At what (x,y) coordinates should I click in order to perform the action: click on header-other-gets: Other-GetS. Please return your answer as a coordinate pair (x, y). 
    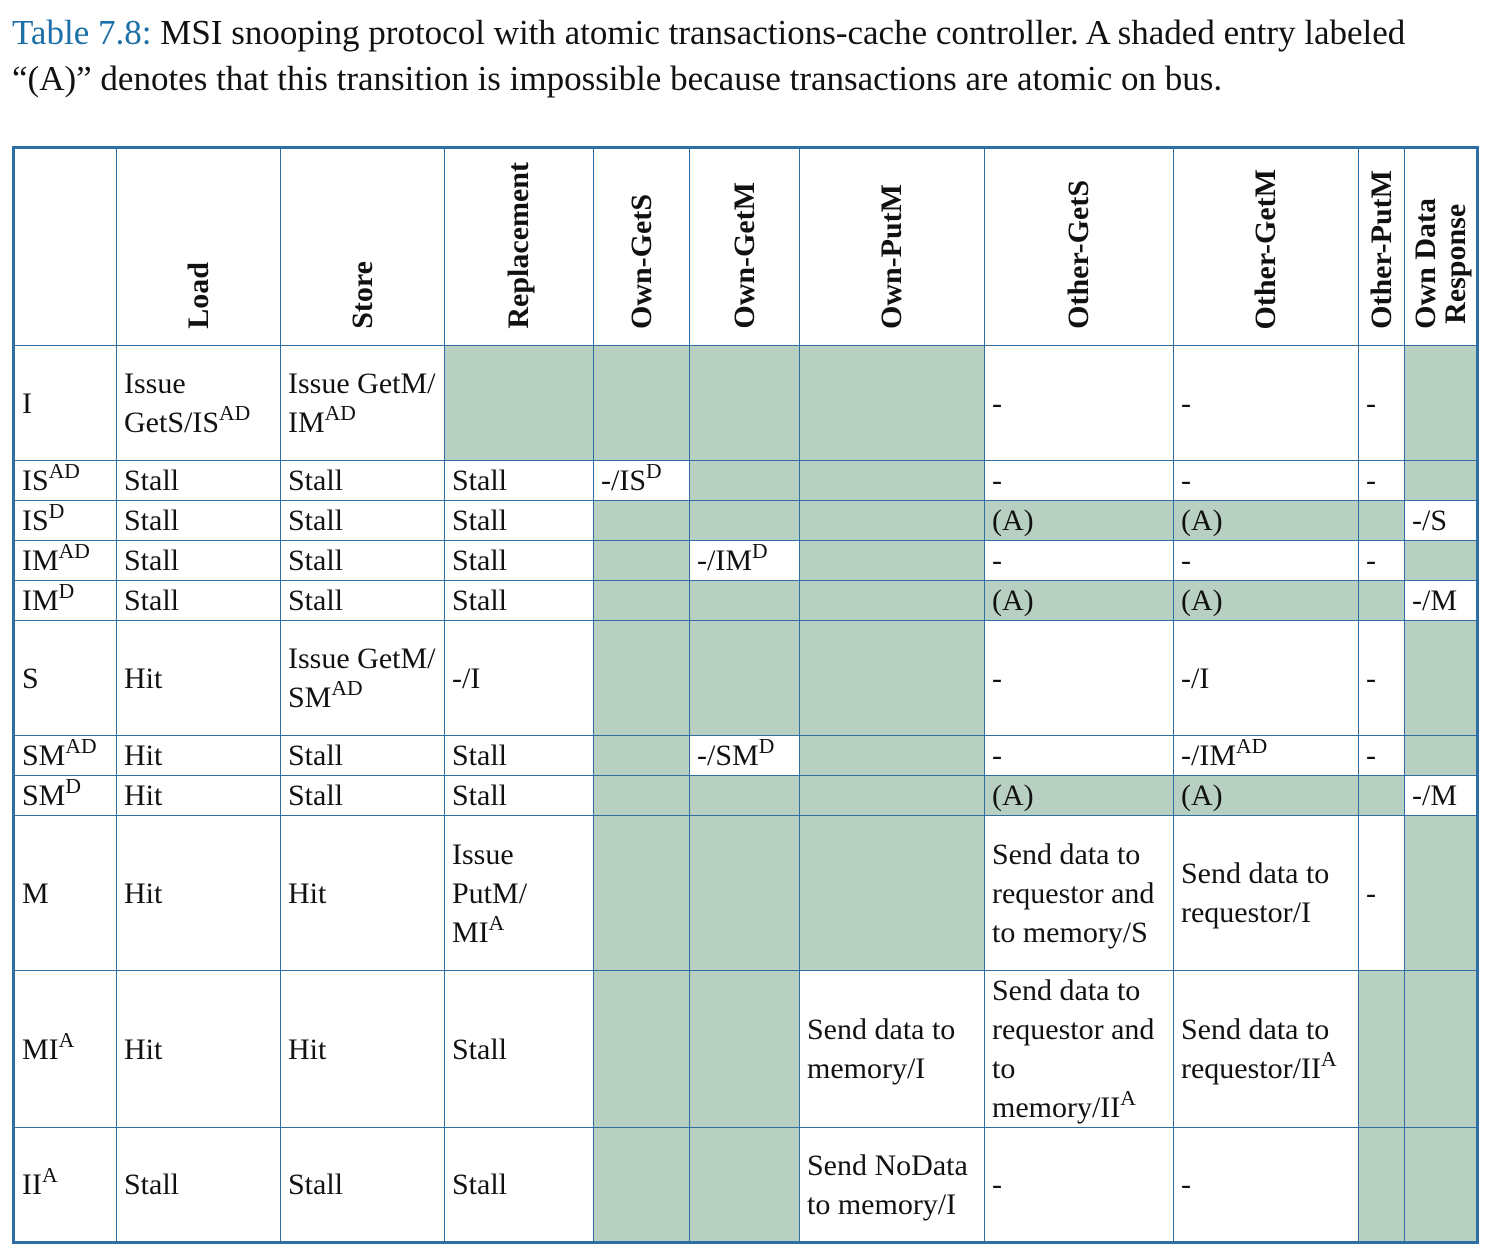
    Looking at the image, I should click on (1079, 246).